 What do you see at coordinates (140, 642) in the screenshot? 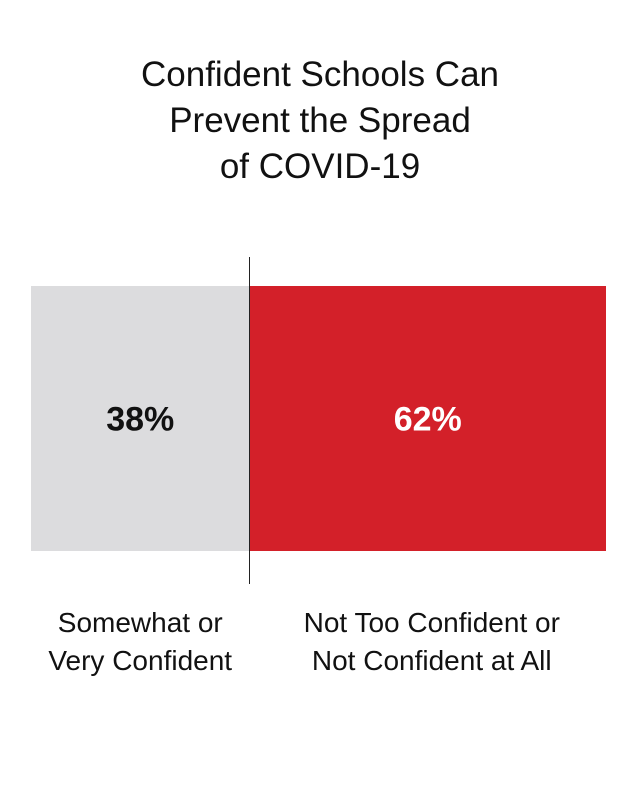
I see `category-label-somewhat-or-very-confident: Somewhat or Very Confident` at bounding box center [140, 642].